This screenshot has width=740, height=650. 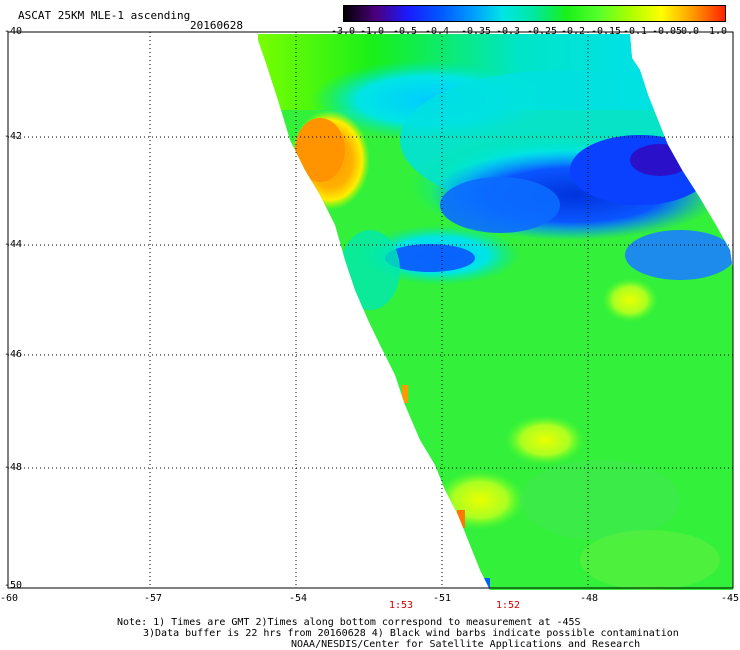 I want to click on y-tick-label: -50, so click(x=13, y=585).